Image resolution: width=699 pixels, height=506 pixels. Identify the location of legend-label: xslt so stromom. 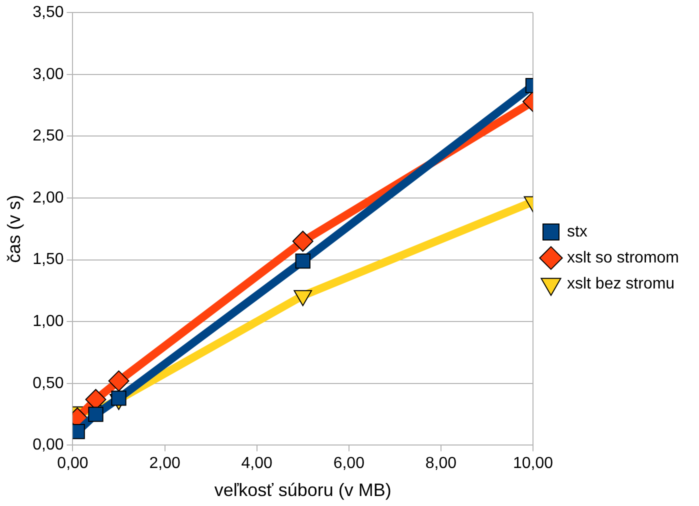
(622, 257).